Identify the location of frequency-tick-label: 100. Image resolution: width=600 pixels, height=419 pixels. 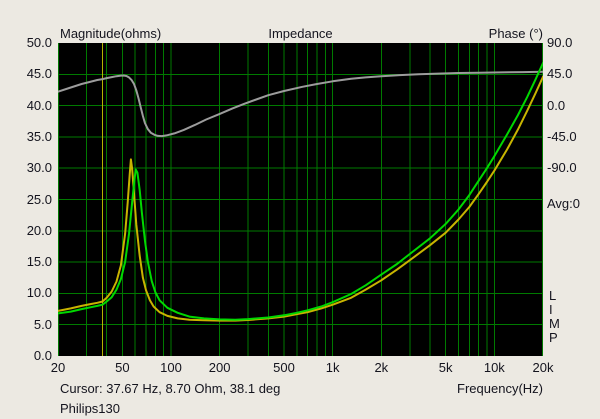
(171, 367).